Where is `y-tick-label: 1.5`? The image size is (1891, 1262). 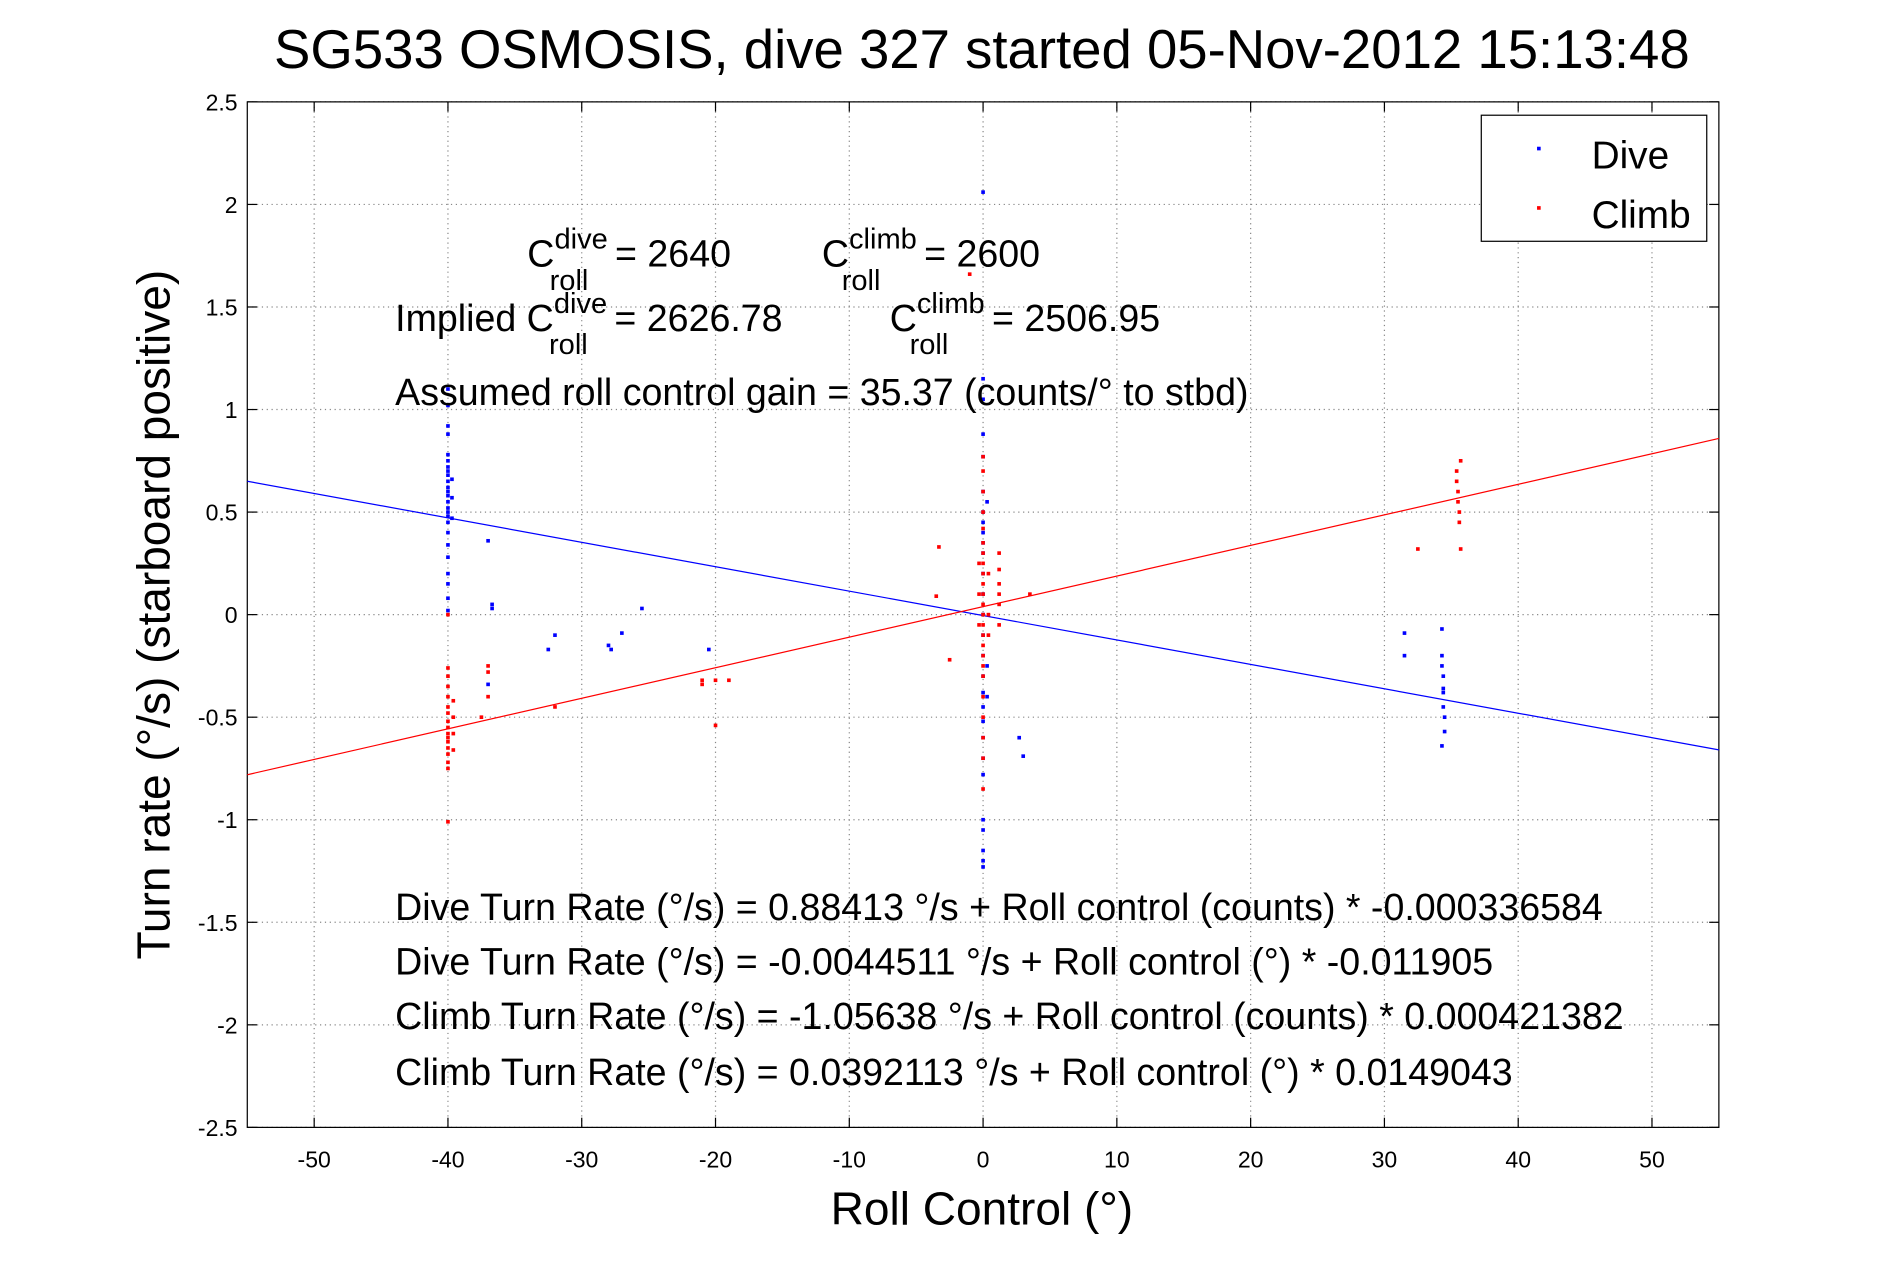
y-tick-label: 1.5 is located at coordinates (222, 307).